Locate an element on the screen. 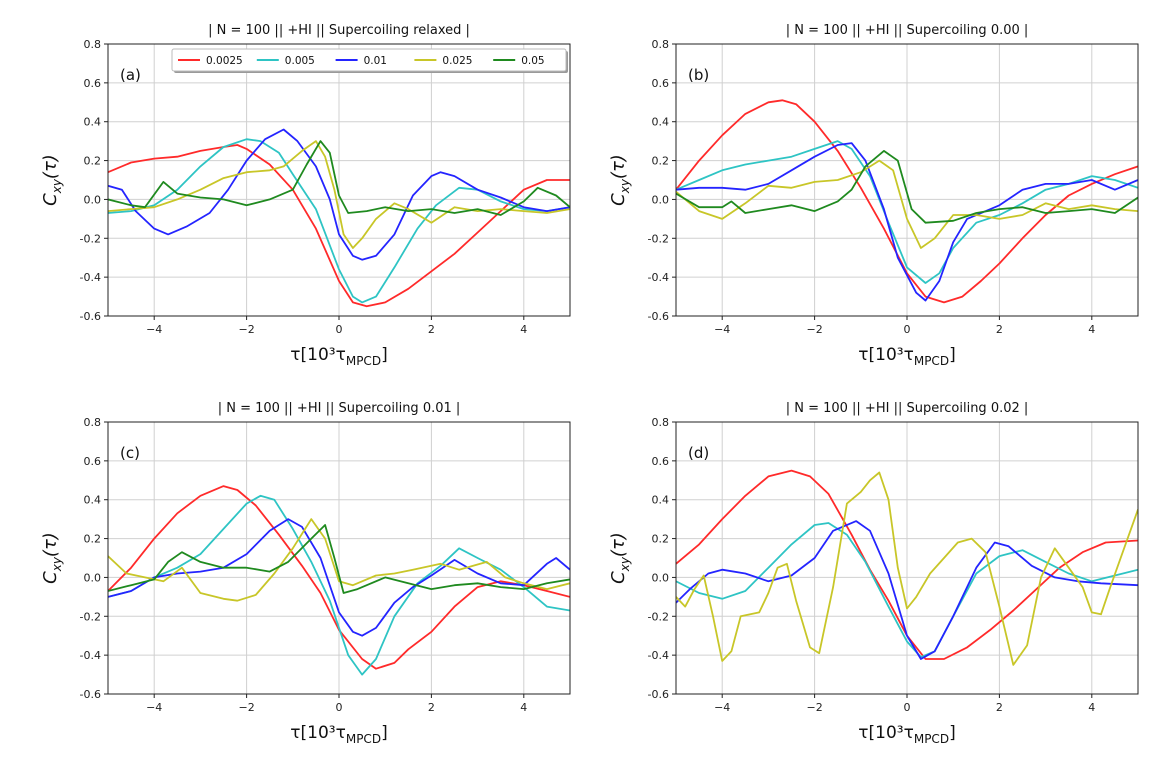 This screenshot has width=1170, height=758. legend-entry: 0.0025 is located at coordinates (224, 61).